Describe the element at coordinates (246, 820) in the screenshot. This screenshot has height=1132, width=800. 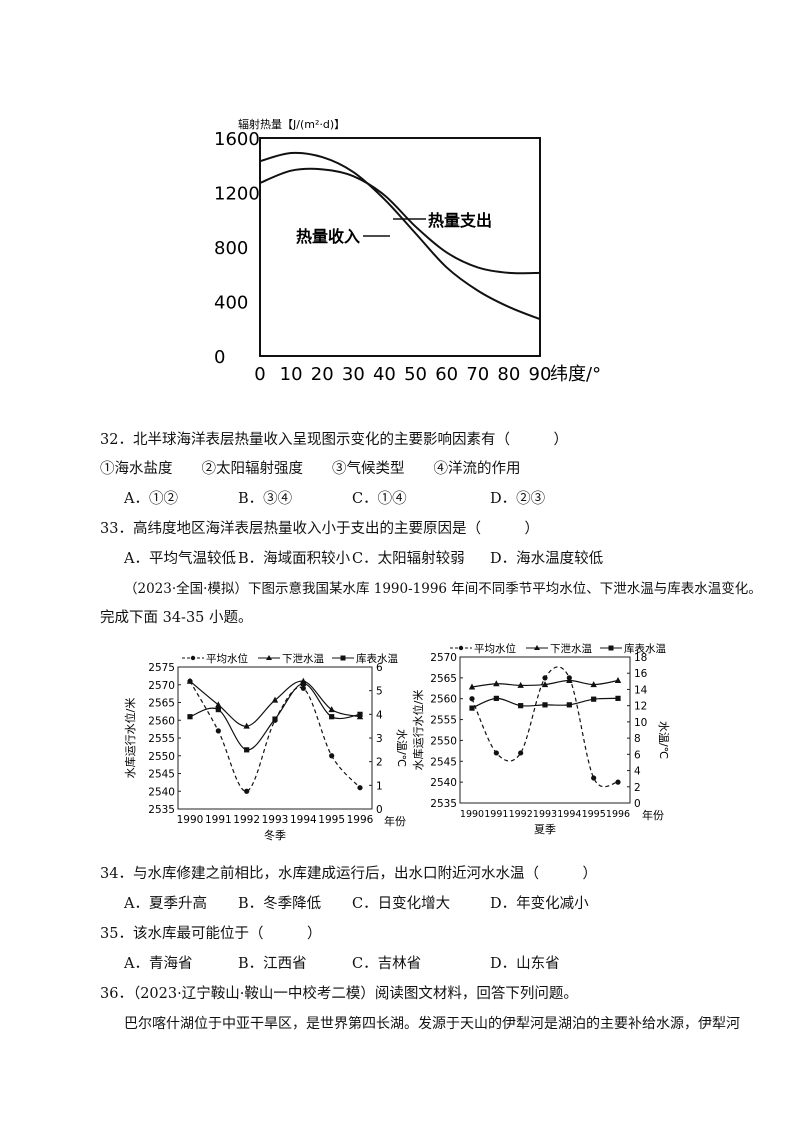
I see `x-tick-label: 1992` at that location.